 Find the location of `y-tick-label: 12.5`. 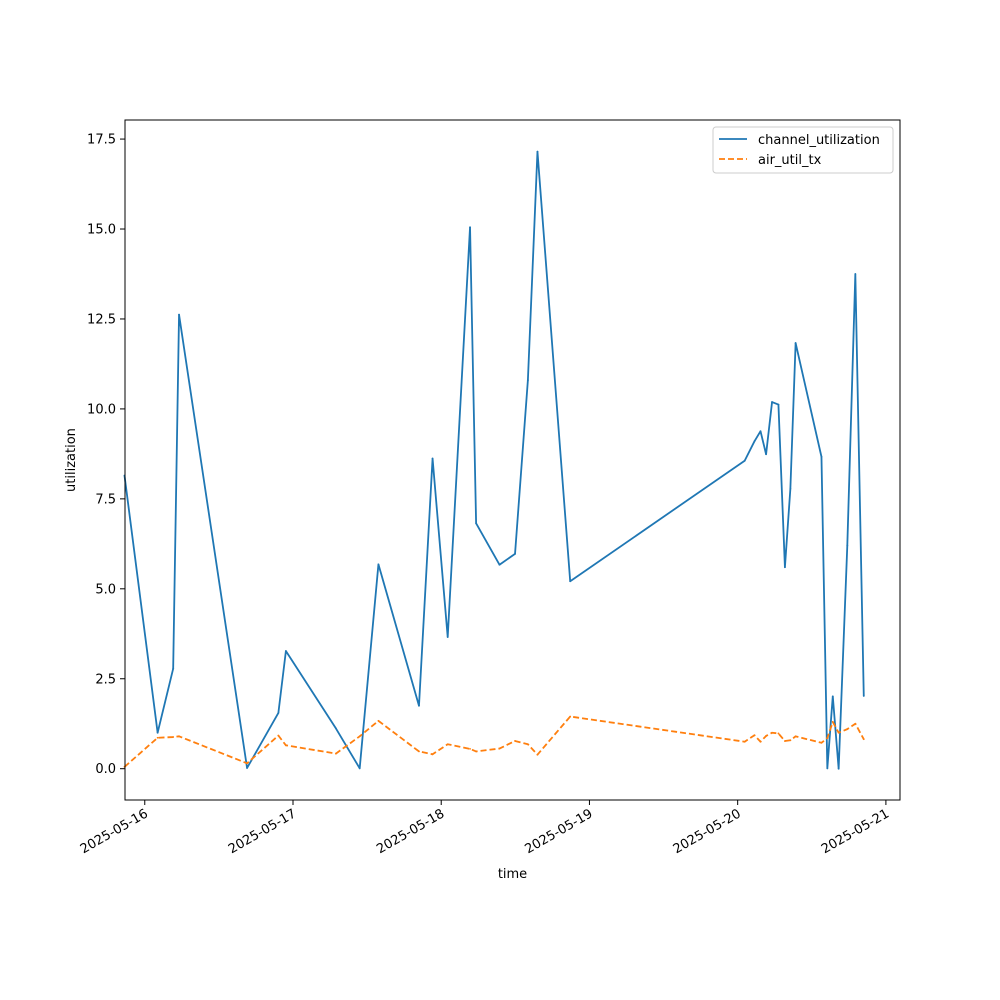

y-tick-label: 12.5 is located at coordinates (101, 319).